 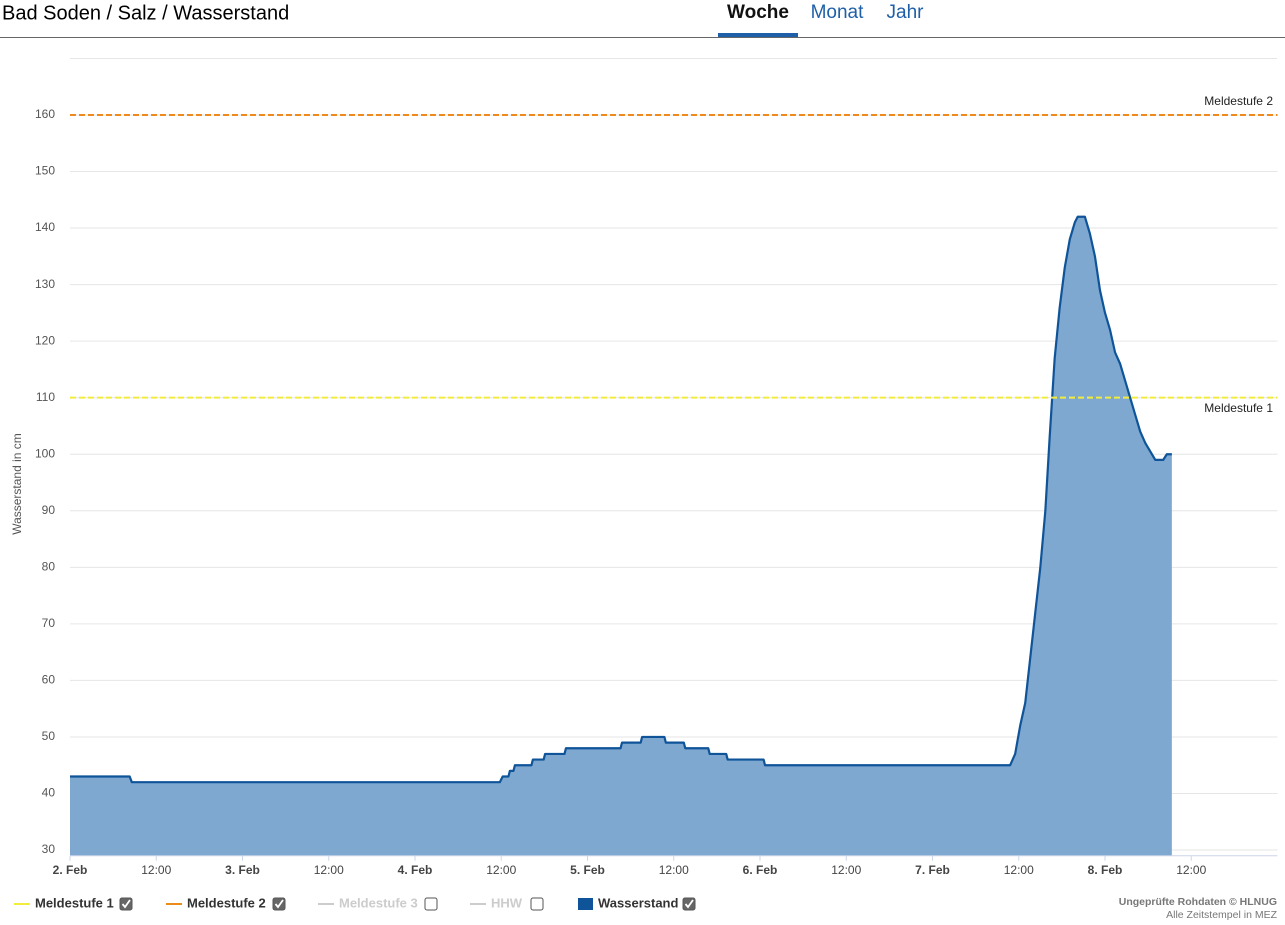 I want to click on y-tick-label: 150, so click(x=45, y=171).